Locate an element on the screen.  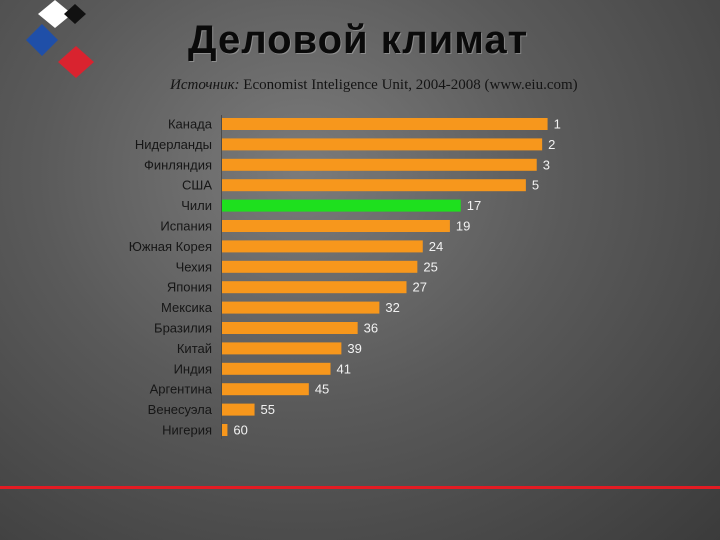
category-label: Нидерланды is located at coordinates (173, 144).